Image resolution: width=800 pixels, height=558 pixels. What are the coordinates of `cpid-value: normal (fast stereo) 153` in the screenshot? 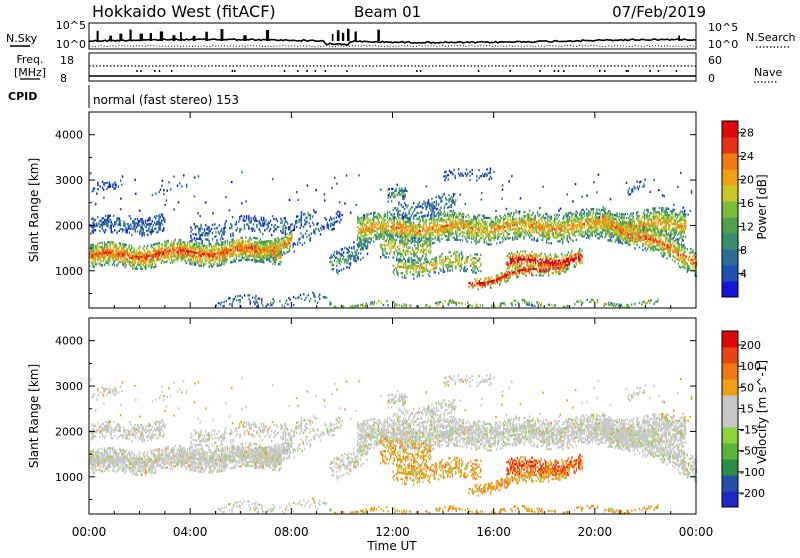 It's located at (166, 100).